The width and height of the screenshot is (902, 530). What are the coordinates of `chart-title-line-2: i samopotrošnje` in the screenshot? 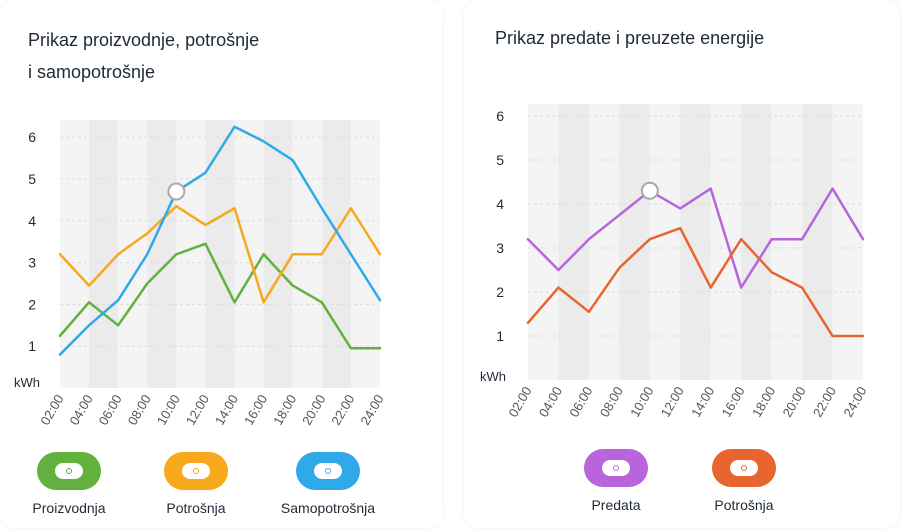 It's located at (92, 72).